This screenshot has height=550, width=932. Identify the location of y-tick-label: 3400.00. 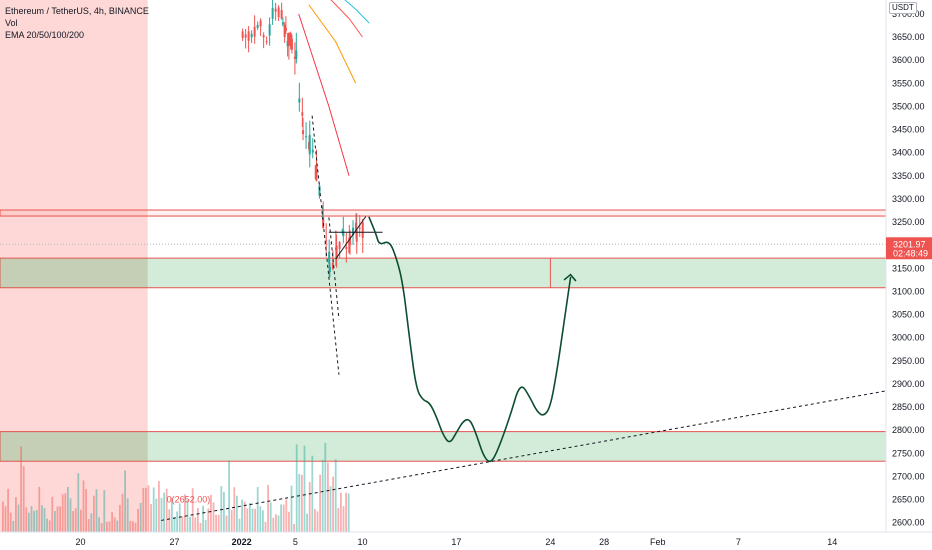
(908, 153).